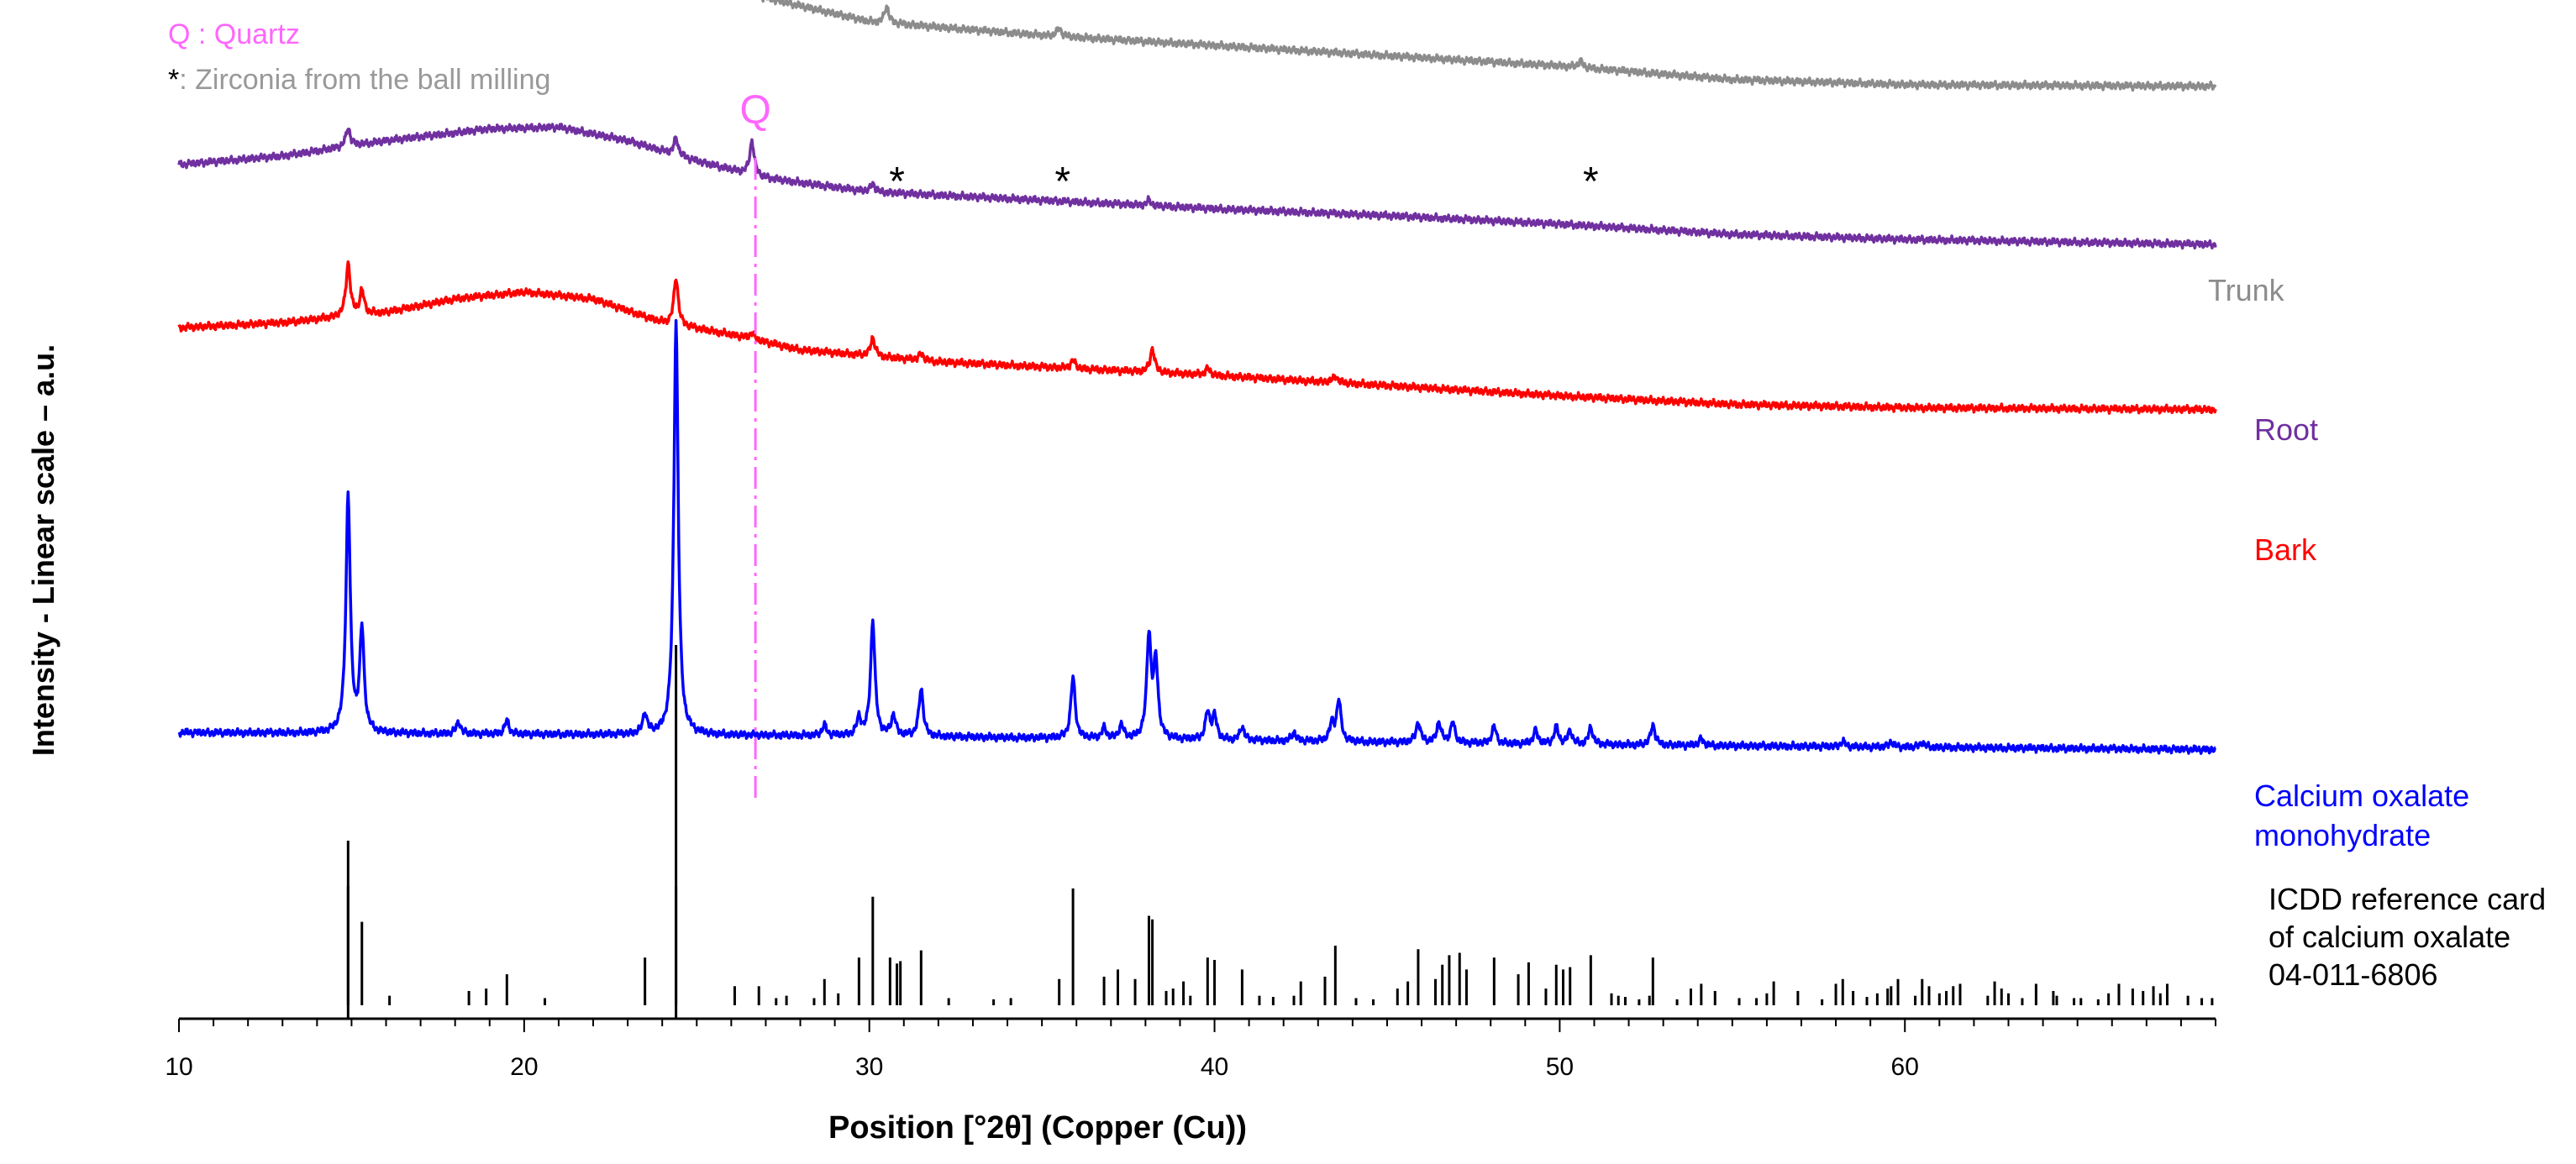 The width and height of the screenshot is (2576, 1164). What do you see at coordinates (1190, 1049) in the screenshot?
I see `x-axis: 10 20 30 40 50 60` at bounding box center [1190, 1049].